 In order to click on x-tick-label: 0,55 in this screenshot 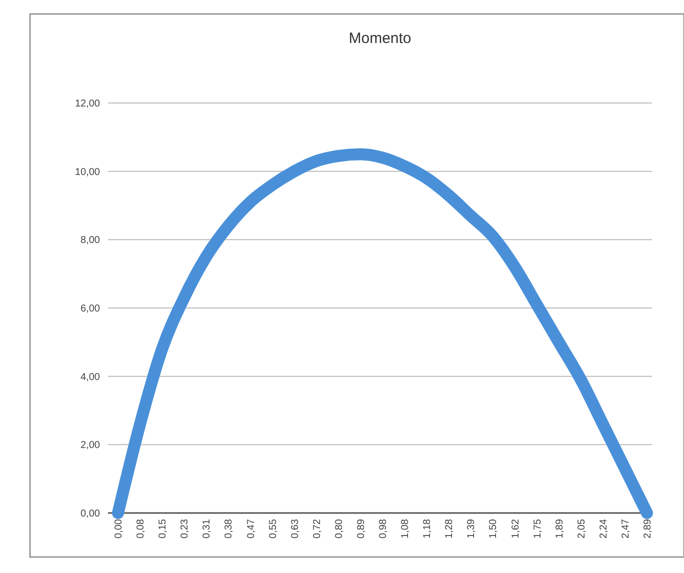, I will do `click(273, 528)`.